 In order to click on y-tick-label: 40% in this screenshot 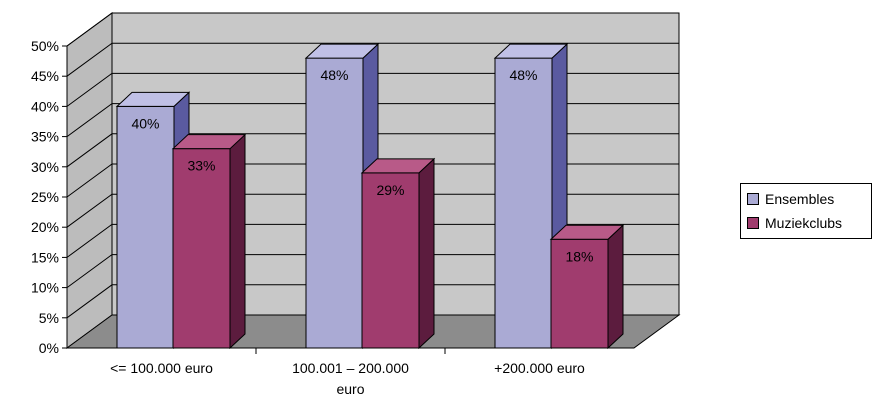, I will do `click(45, 106)`.